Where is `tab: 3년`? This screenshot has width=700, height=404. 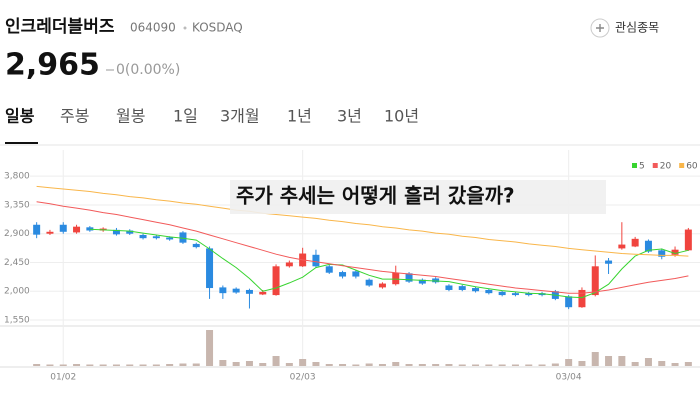
tab: 3년 is located at coordinates (349, 116).